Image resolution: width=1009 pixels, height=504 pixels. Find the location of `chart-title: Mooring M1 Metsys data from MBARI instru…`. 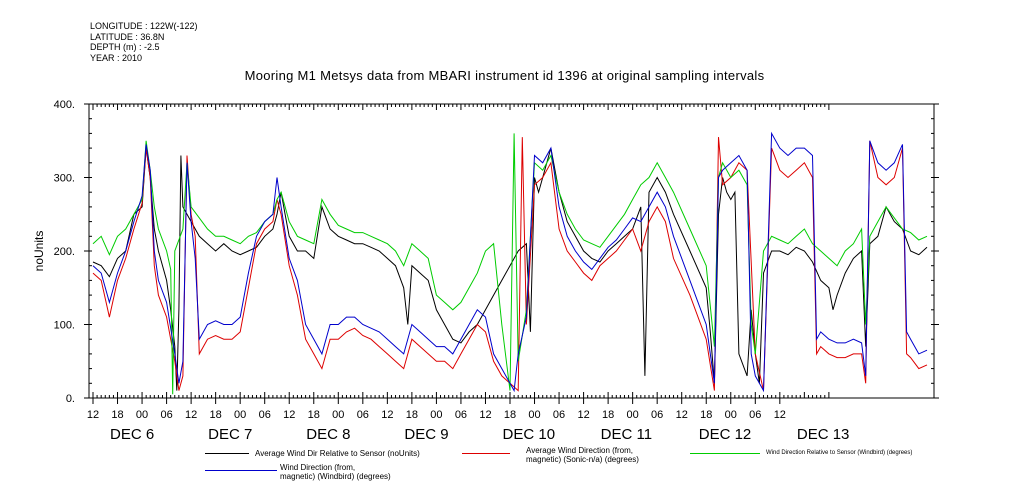

chart-title: Mooring M1 Metsys data from MBARI instru… is located at coordinates (504, 75).